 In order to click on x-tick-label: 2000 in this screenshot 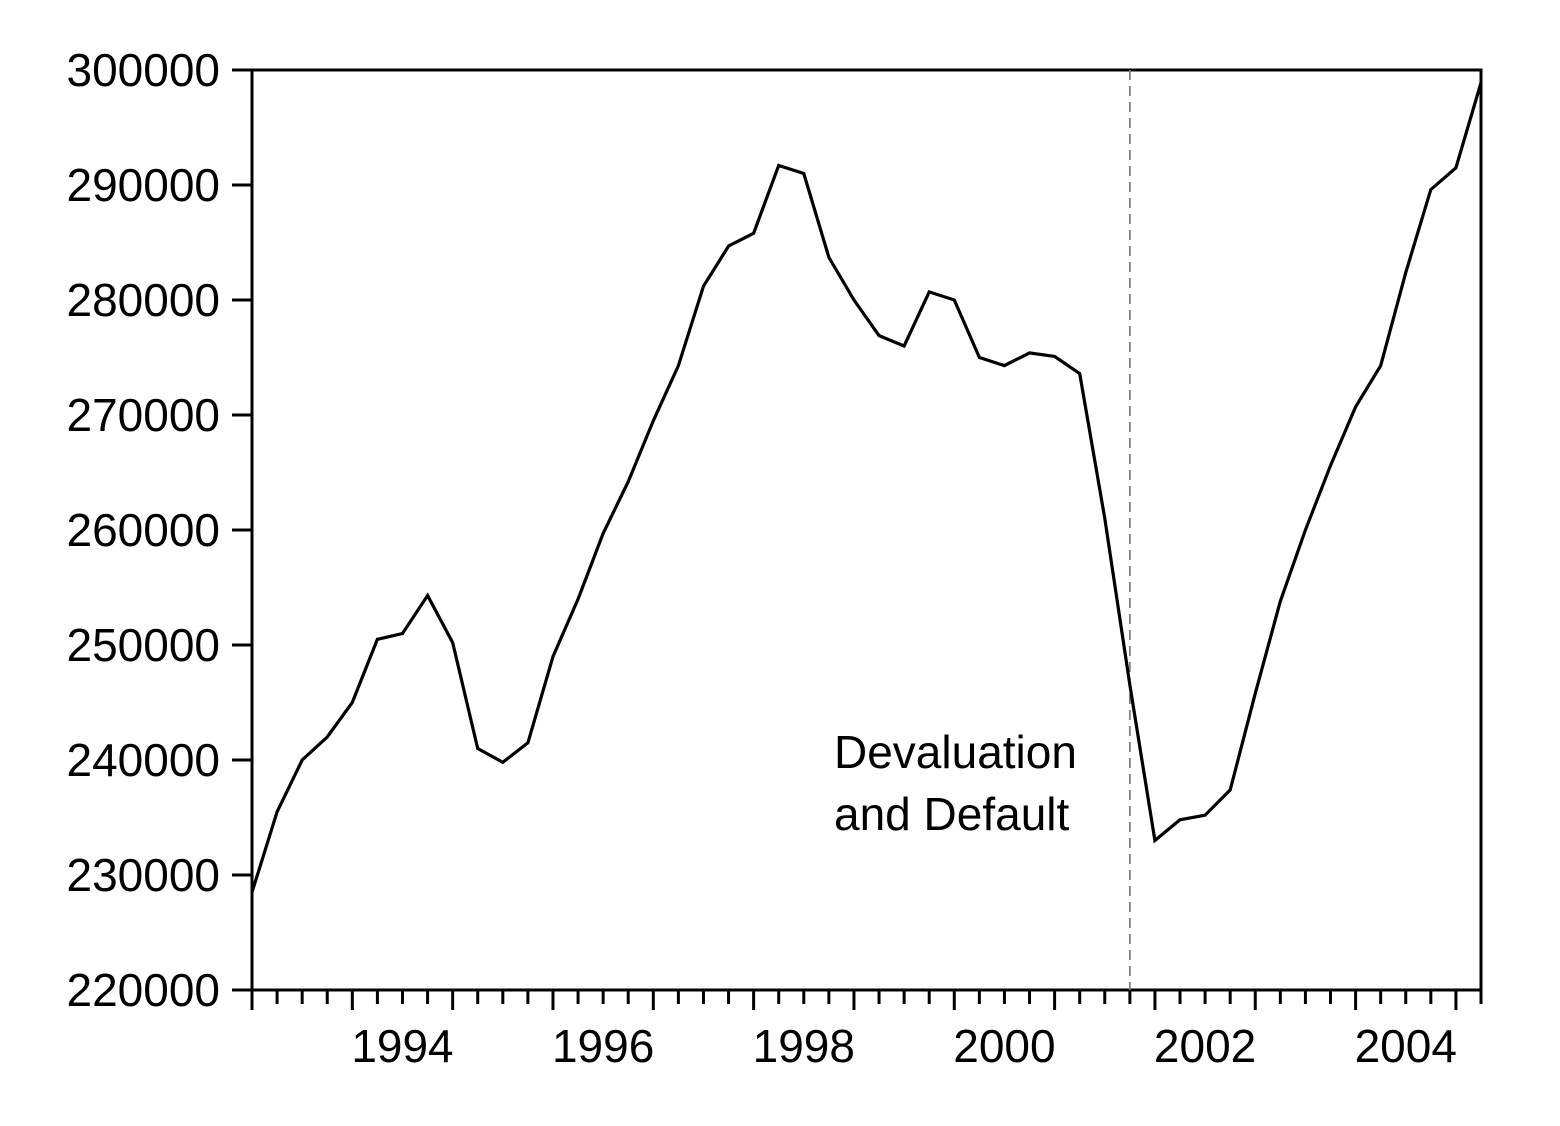, I will do `click(1004, 1046)`.